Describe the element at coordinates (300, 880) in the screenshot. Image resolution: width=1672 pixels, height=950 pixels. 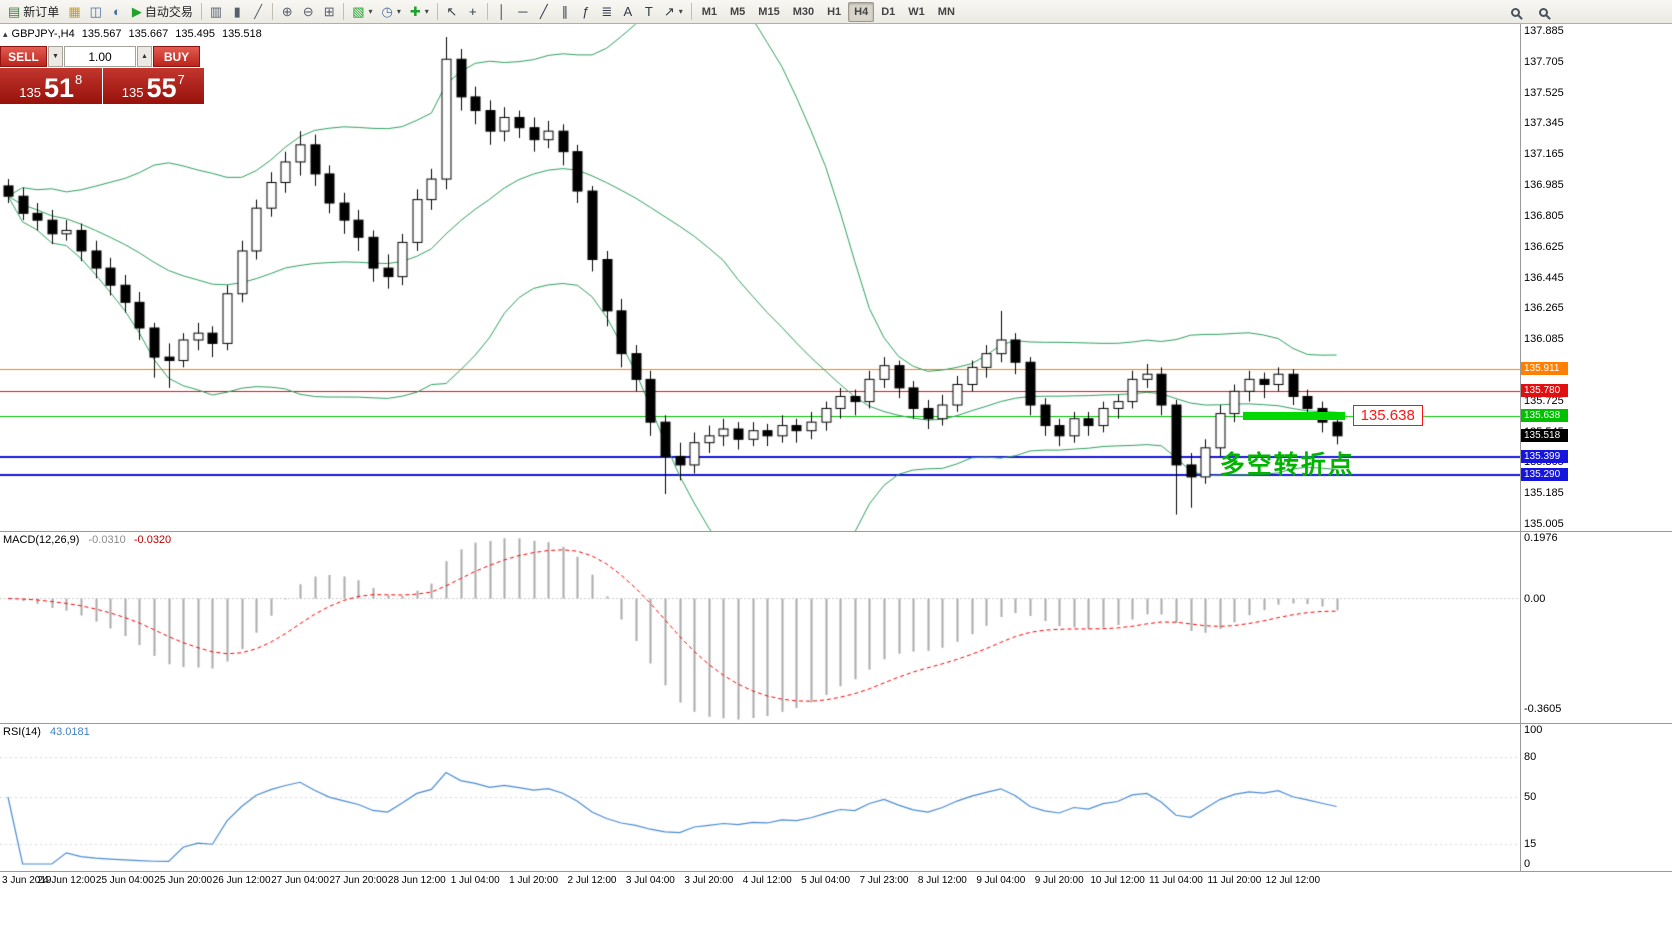
I see `time-axis-label: 27 Jun 04:00` at that location.